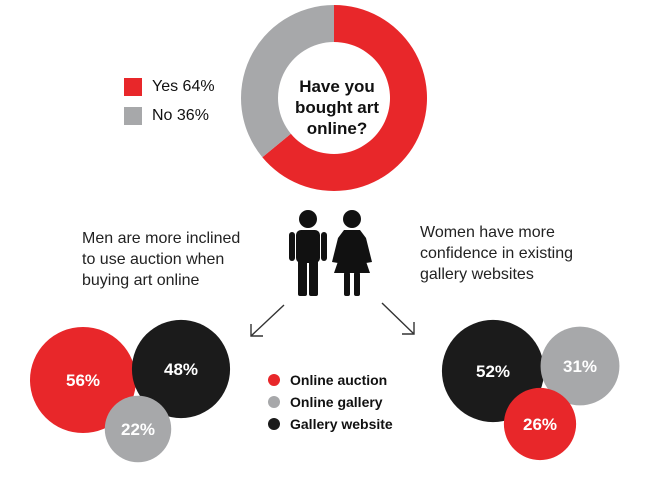 This screenshot has width=660, height=488. I want to click on legend-swatch-yes, so click(133, 87).